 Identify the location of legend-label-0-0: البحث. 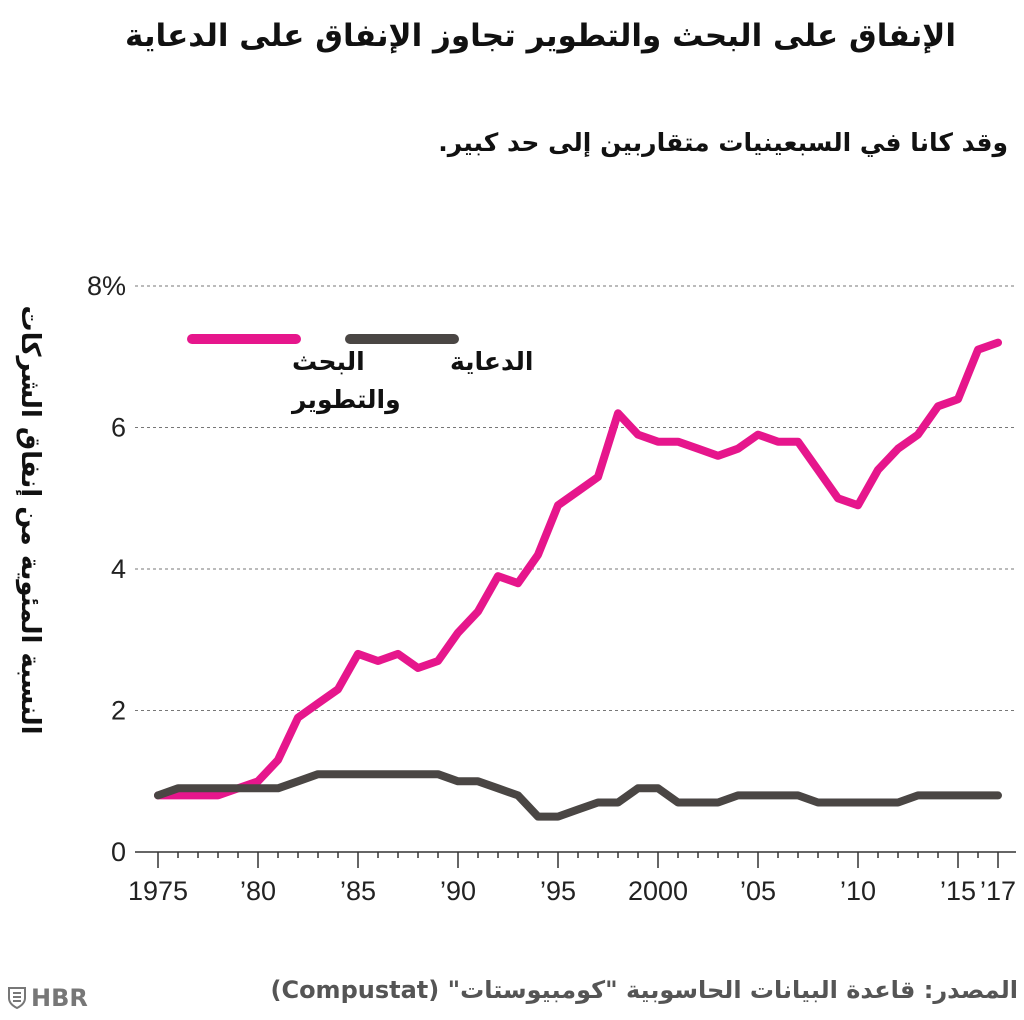
(328, 361).